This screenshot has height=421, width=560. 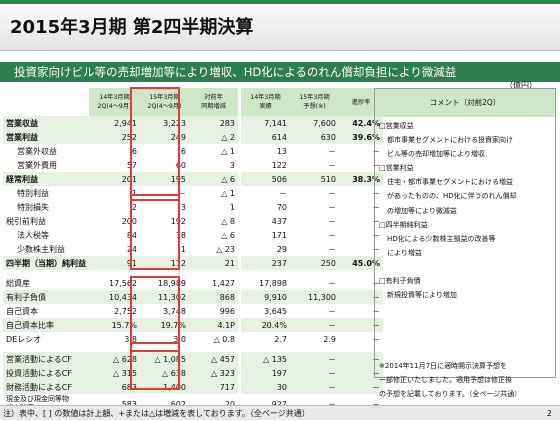 What do you see at coordinates (265, 339) in the screenshot?
I see `cell-c4: 2.7` at bounding box center [265, 339].